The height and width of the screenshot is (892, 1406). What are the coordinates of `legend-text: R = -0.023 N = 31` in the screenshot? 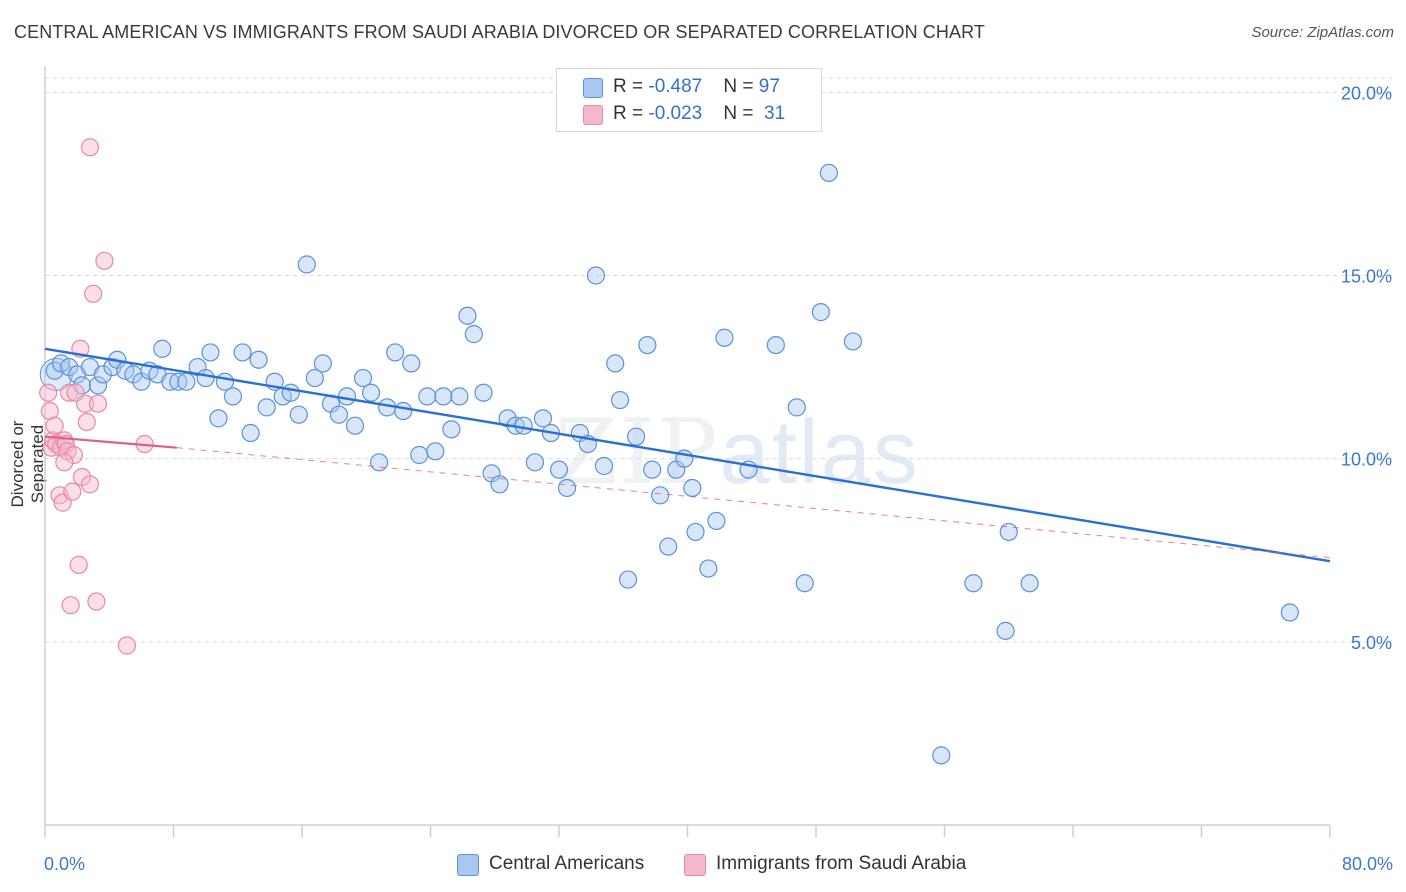 It's located at (699, 114).